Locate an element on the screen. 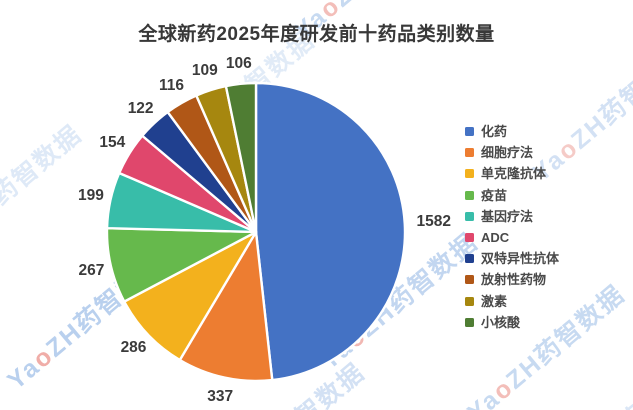 The height and width of the screenshot is (410, 633). legend-label: 细胞疗法 is located at coordinates (507, 153).